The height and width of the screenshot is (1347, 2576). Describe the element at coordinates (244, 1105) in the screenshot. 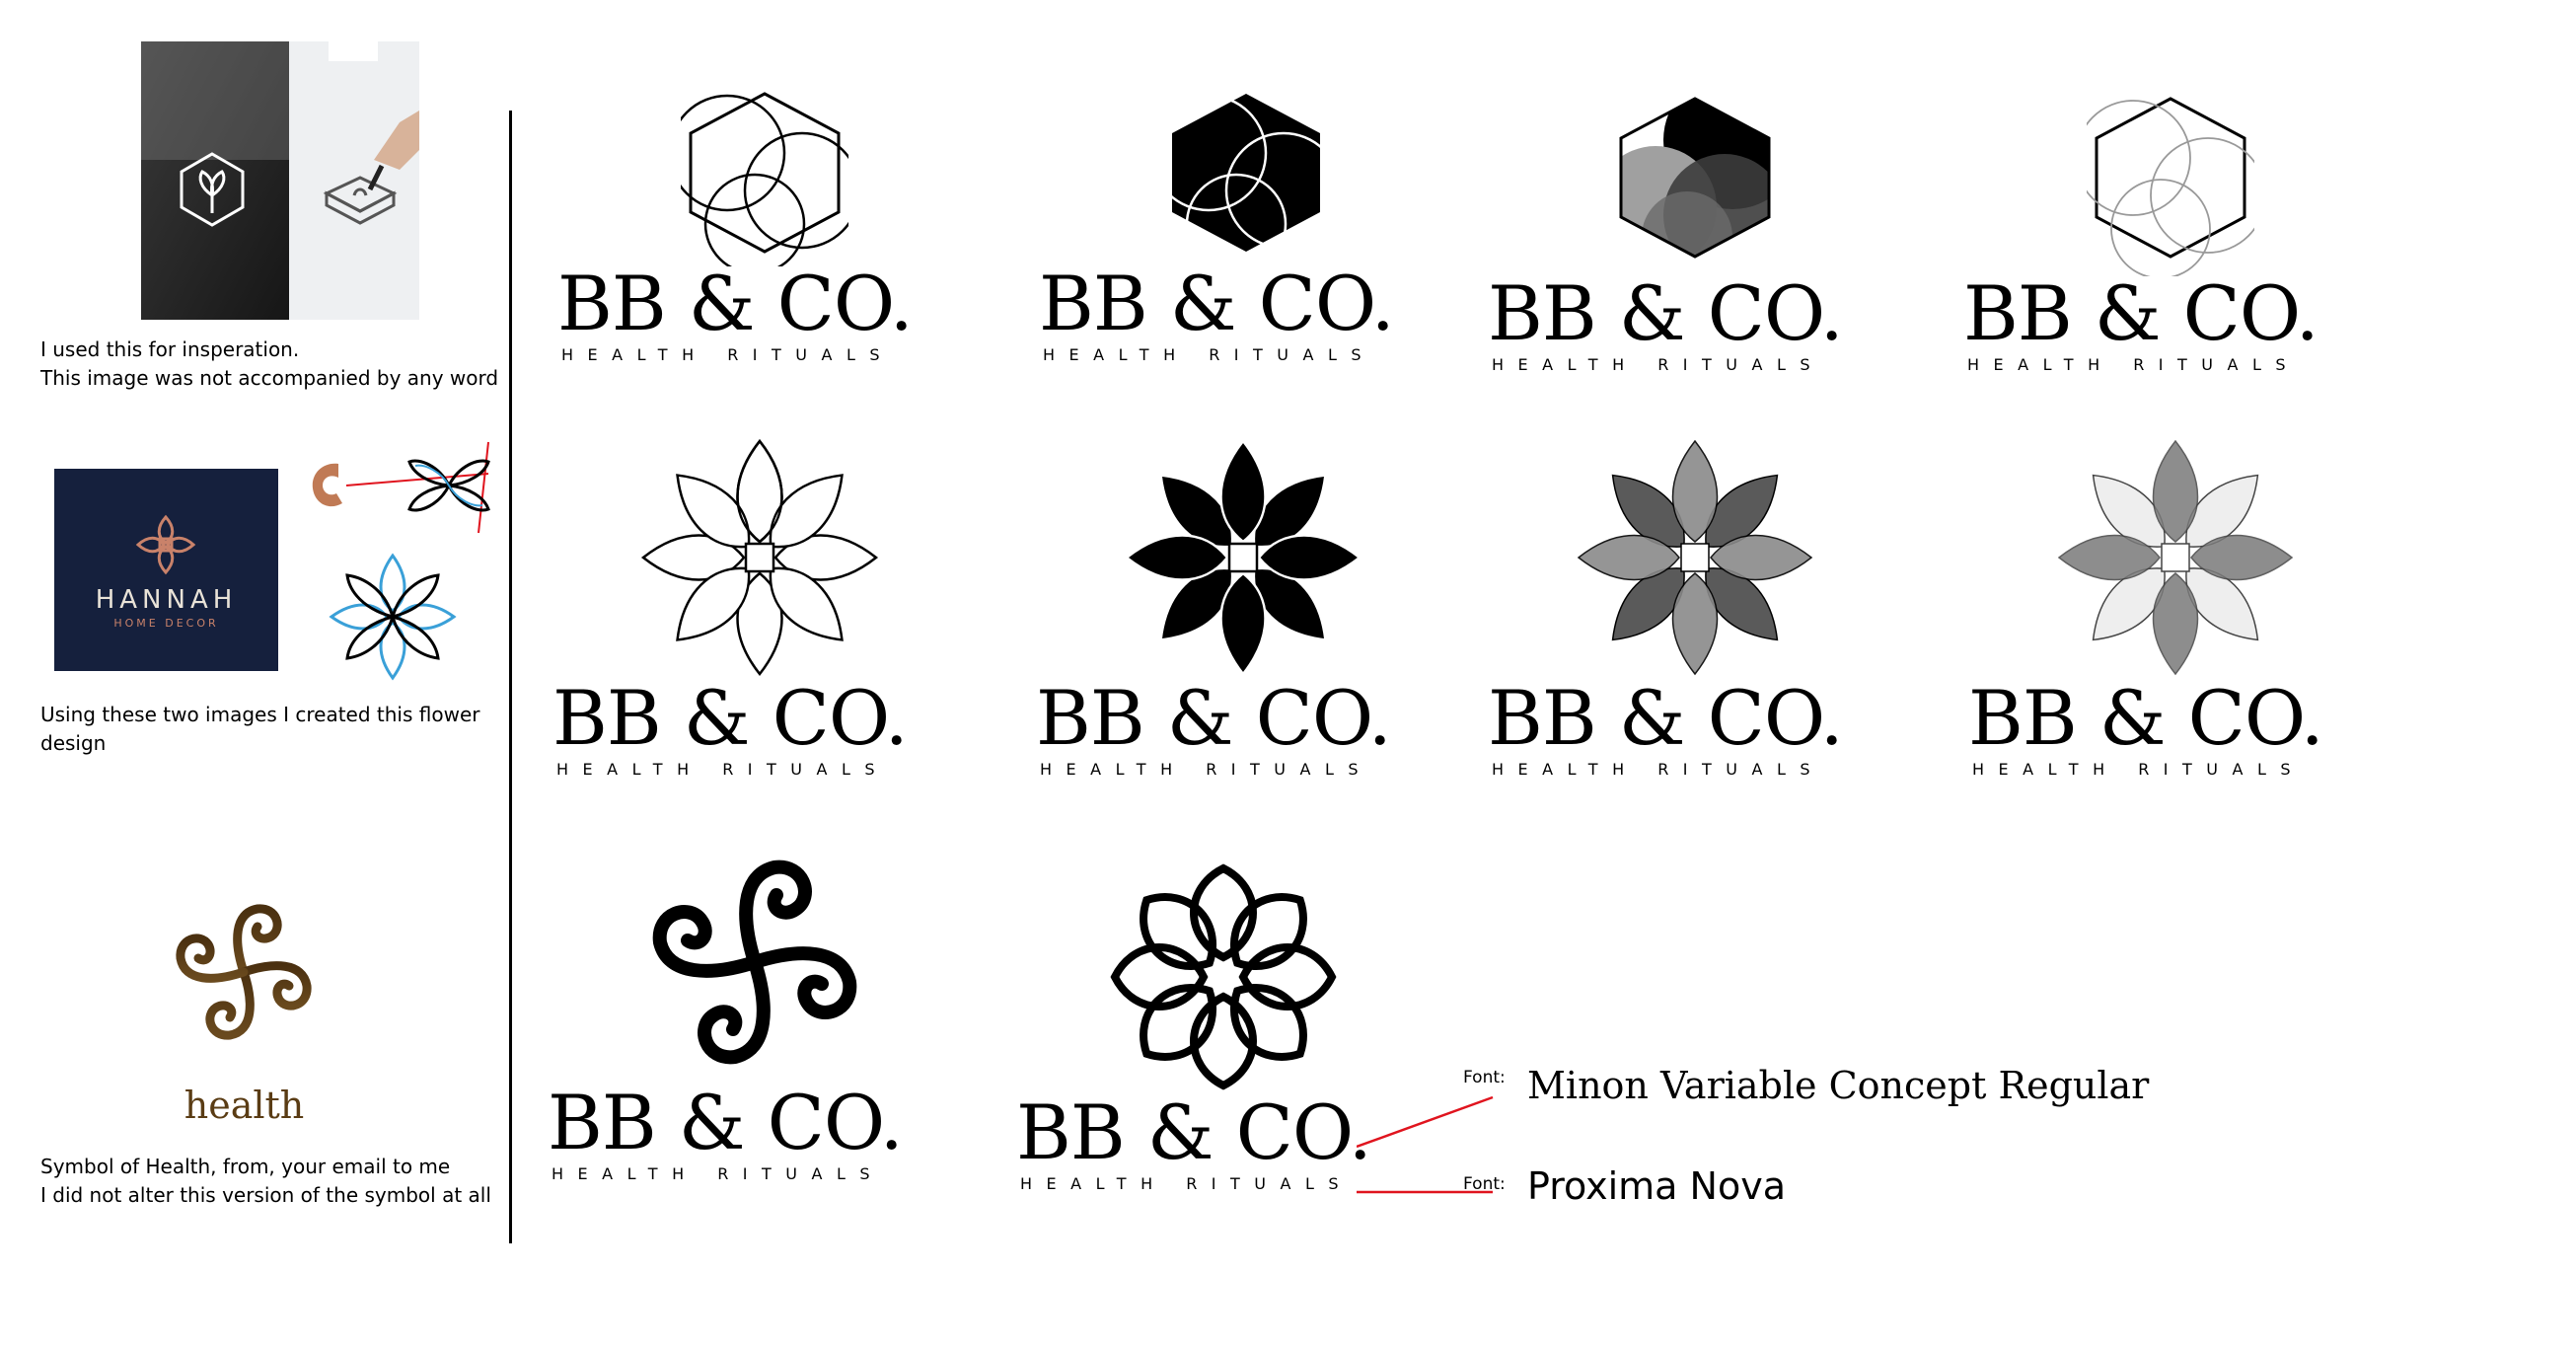

I see `health-label: health` at that location.